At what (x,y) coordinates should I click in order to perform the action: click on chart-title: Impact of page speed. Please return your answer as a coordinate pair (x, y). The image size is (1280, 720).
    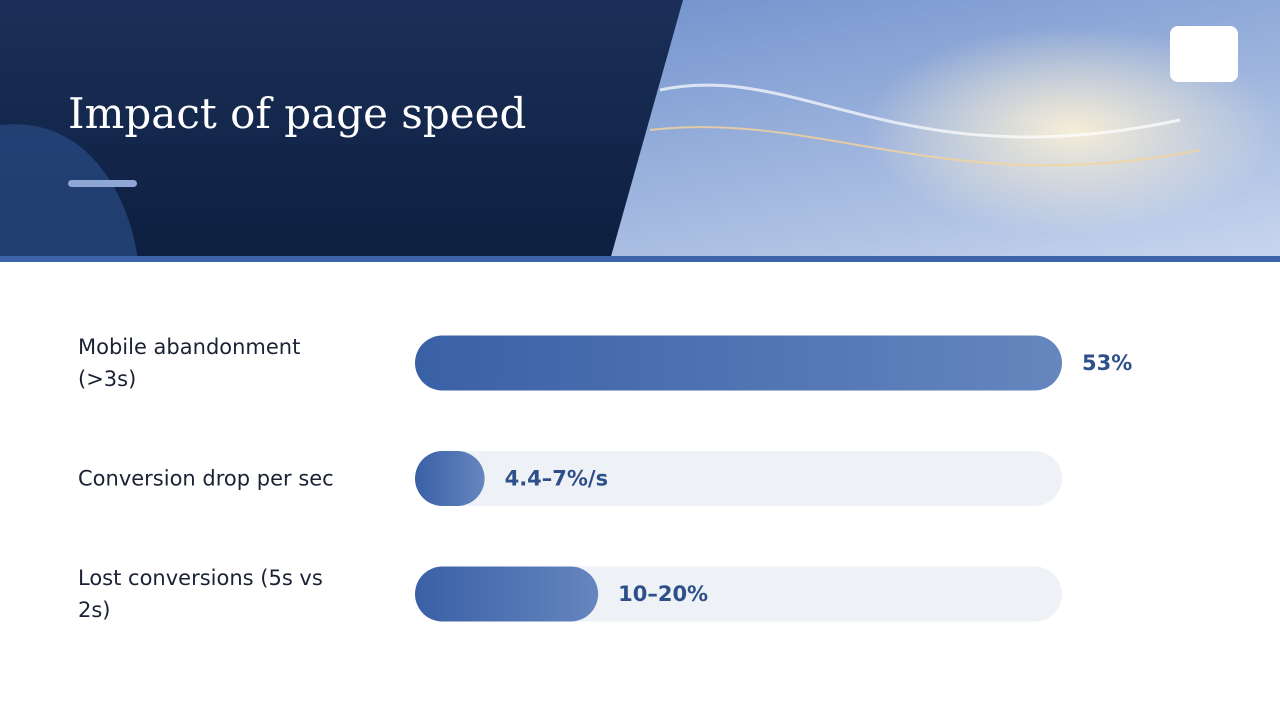
    Looking at the image, I should click on (297, 113).